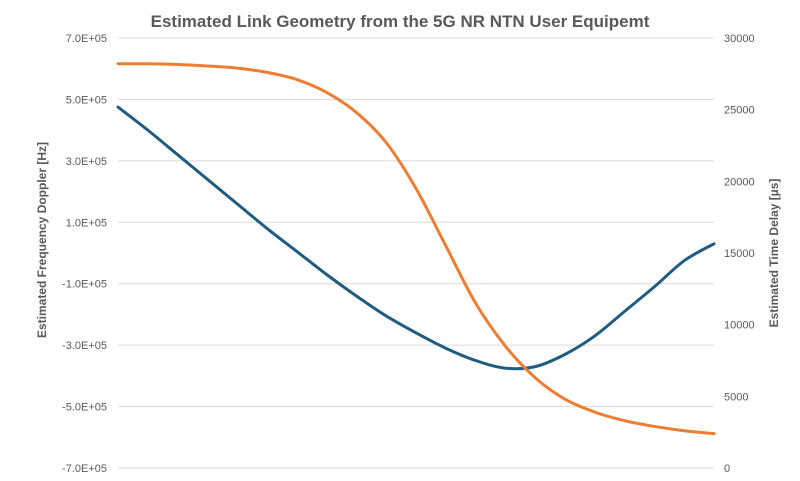  I want to click on left-tick-label: 5.0E+05, so click(86, 100).